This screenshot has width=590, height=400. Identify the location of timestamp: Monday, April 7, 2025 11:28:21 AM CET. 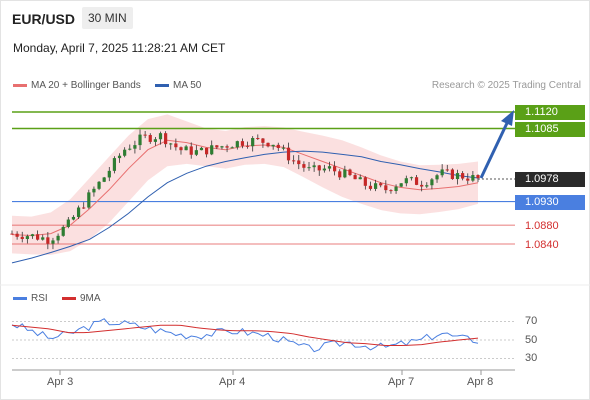
(119, 48).